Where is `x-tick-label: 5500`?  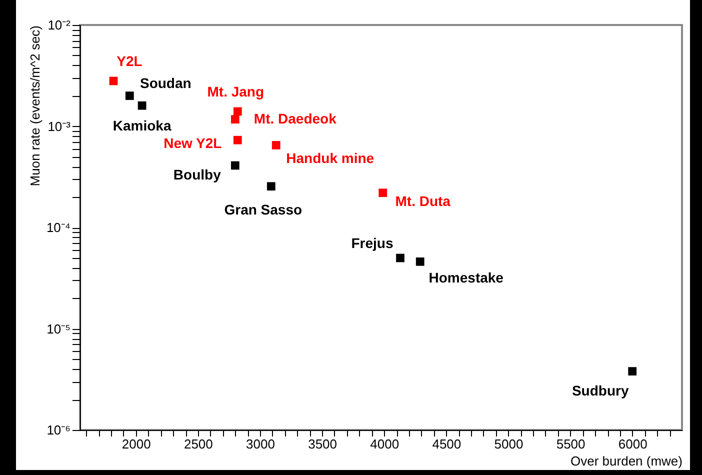 x-tick-label: 5500 is located at coordinates (571, 444).